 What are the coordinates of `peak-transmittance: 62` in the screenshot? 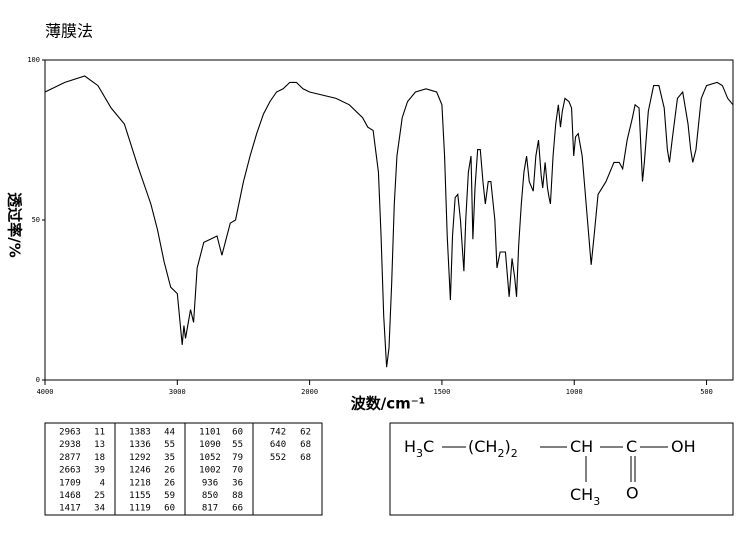 It's located at (305, 433).